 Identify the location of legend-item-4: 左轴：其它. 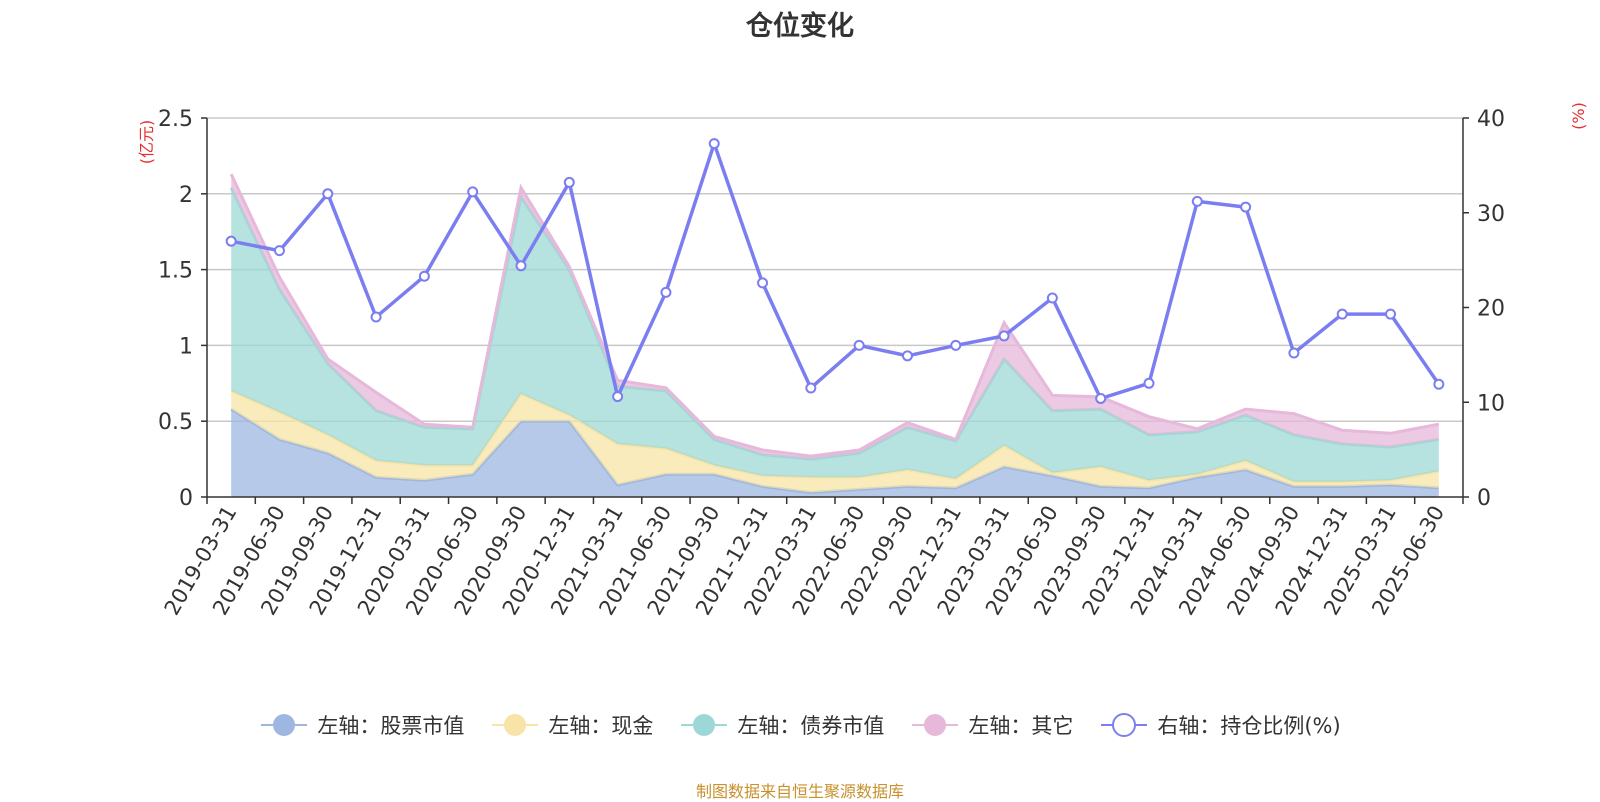
(991, 725).